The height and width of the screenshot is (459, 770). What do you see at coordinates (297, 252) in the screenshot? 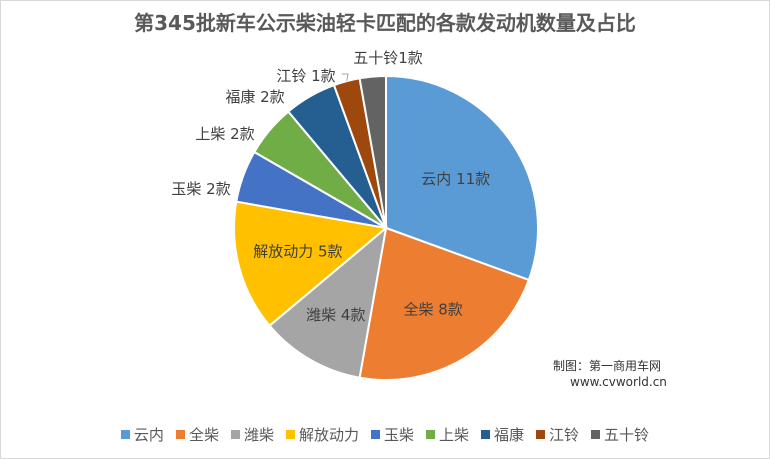
I see `data-label-jiefang: 解放动力 5款` at bounding box center [297, 252].